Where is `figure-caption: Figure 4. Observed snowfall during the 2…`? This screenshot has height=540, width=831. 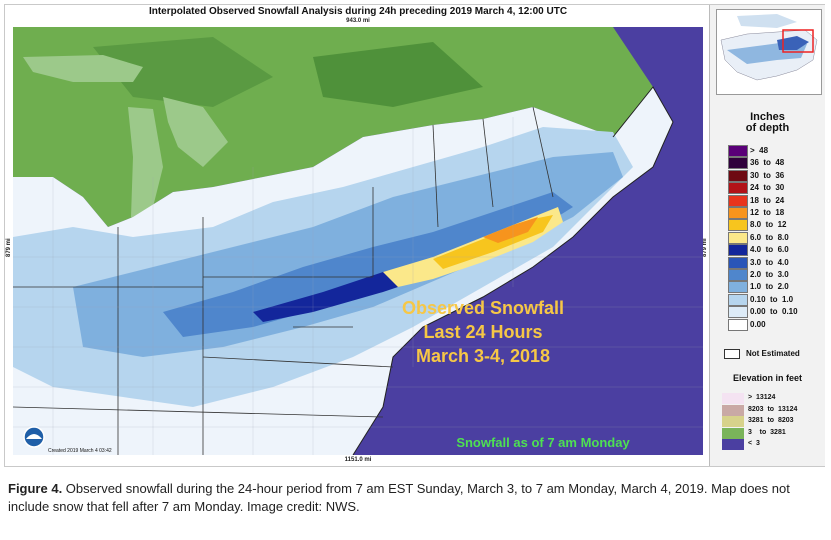 figure-caption: Figure 4. Observed snowfall during the 2… is located at coordinates (415, 498).